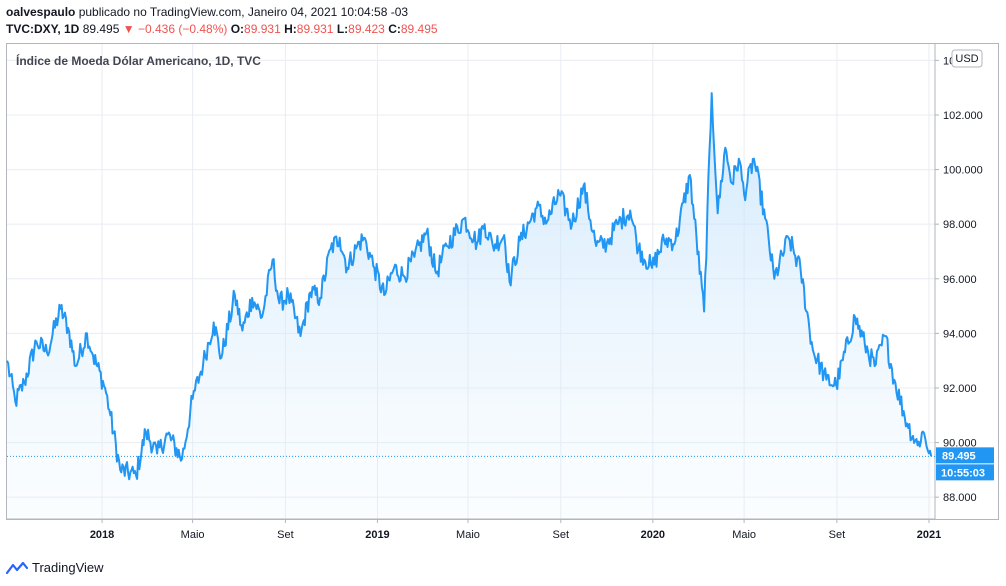 The height and width of the screenshot is (586, 1006). Describe the element at coordinates (960, 334) in the screenshot. I see `y-tick-label: 94.000` at that location.